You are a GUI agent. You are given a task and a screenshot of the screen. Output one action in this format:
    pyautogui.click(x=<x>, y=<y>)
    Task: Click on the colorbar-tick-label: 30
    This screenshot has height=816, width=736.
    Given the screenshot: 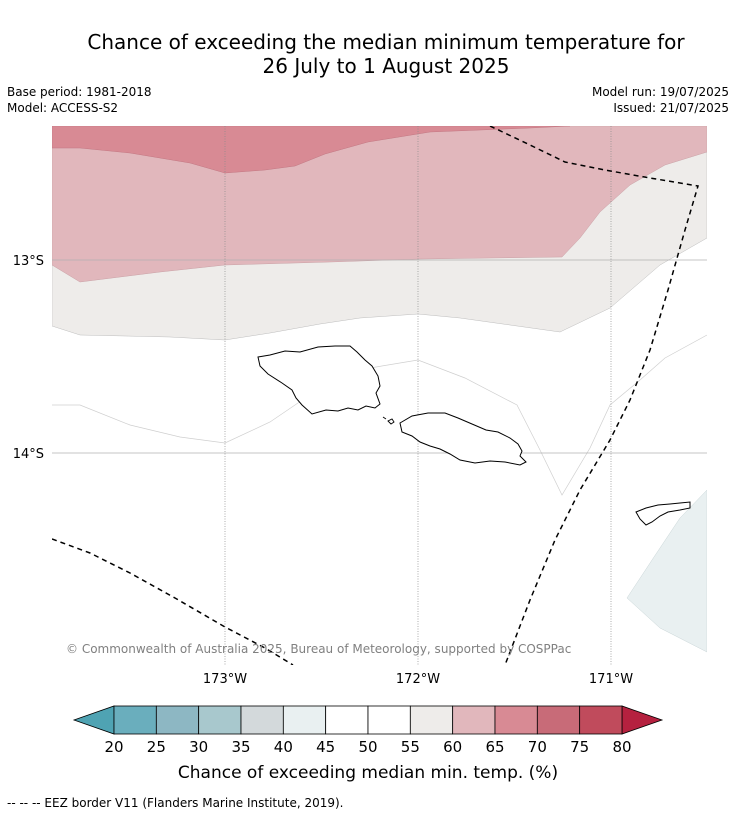 What is the action you would take?
    pyautogui.click(x=198, y=747)
    